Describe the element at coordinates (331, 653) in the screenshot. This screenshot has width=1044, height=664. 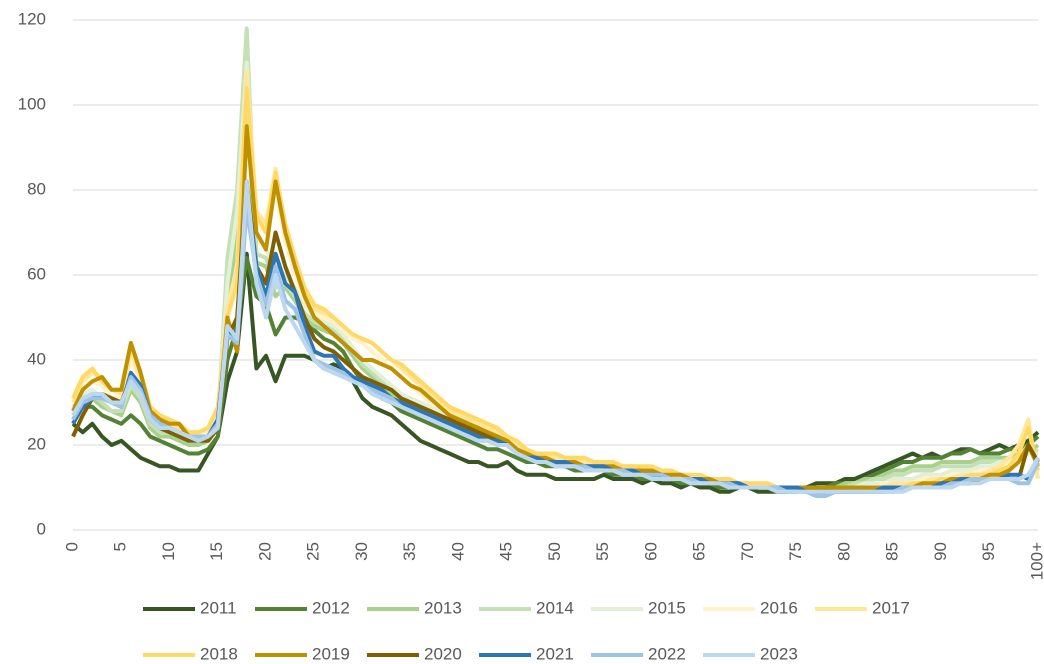
I see `legend-label: 2019` at that location.